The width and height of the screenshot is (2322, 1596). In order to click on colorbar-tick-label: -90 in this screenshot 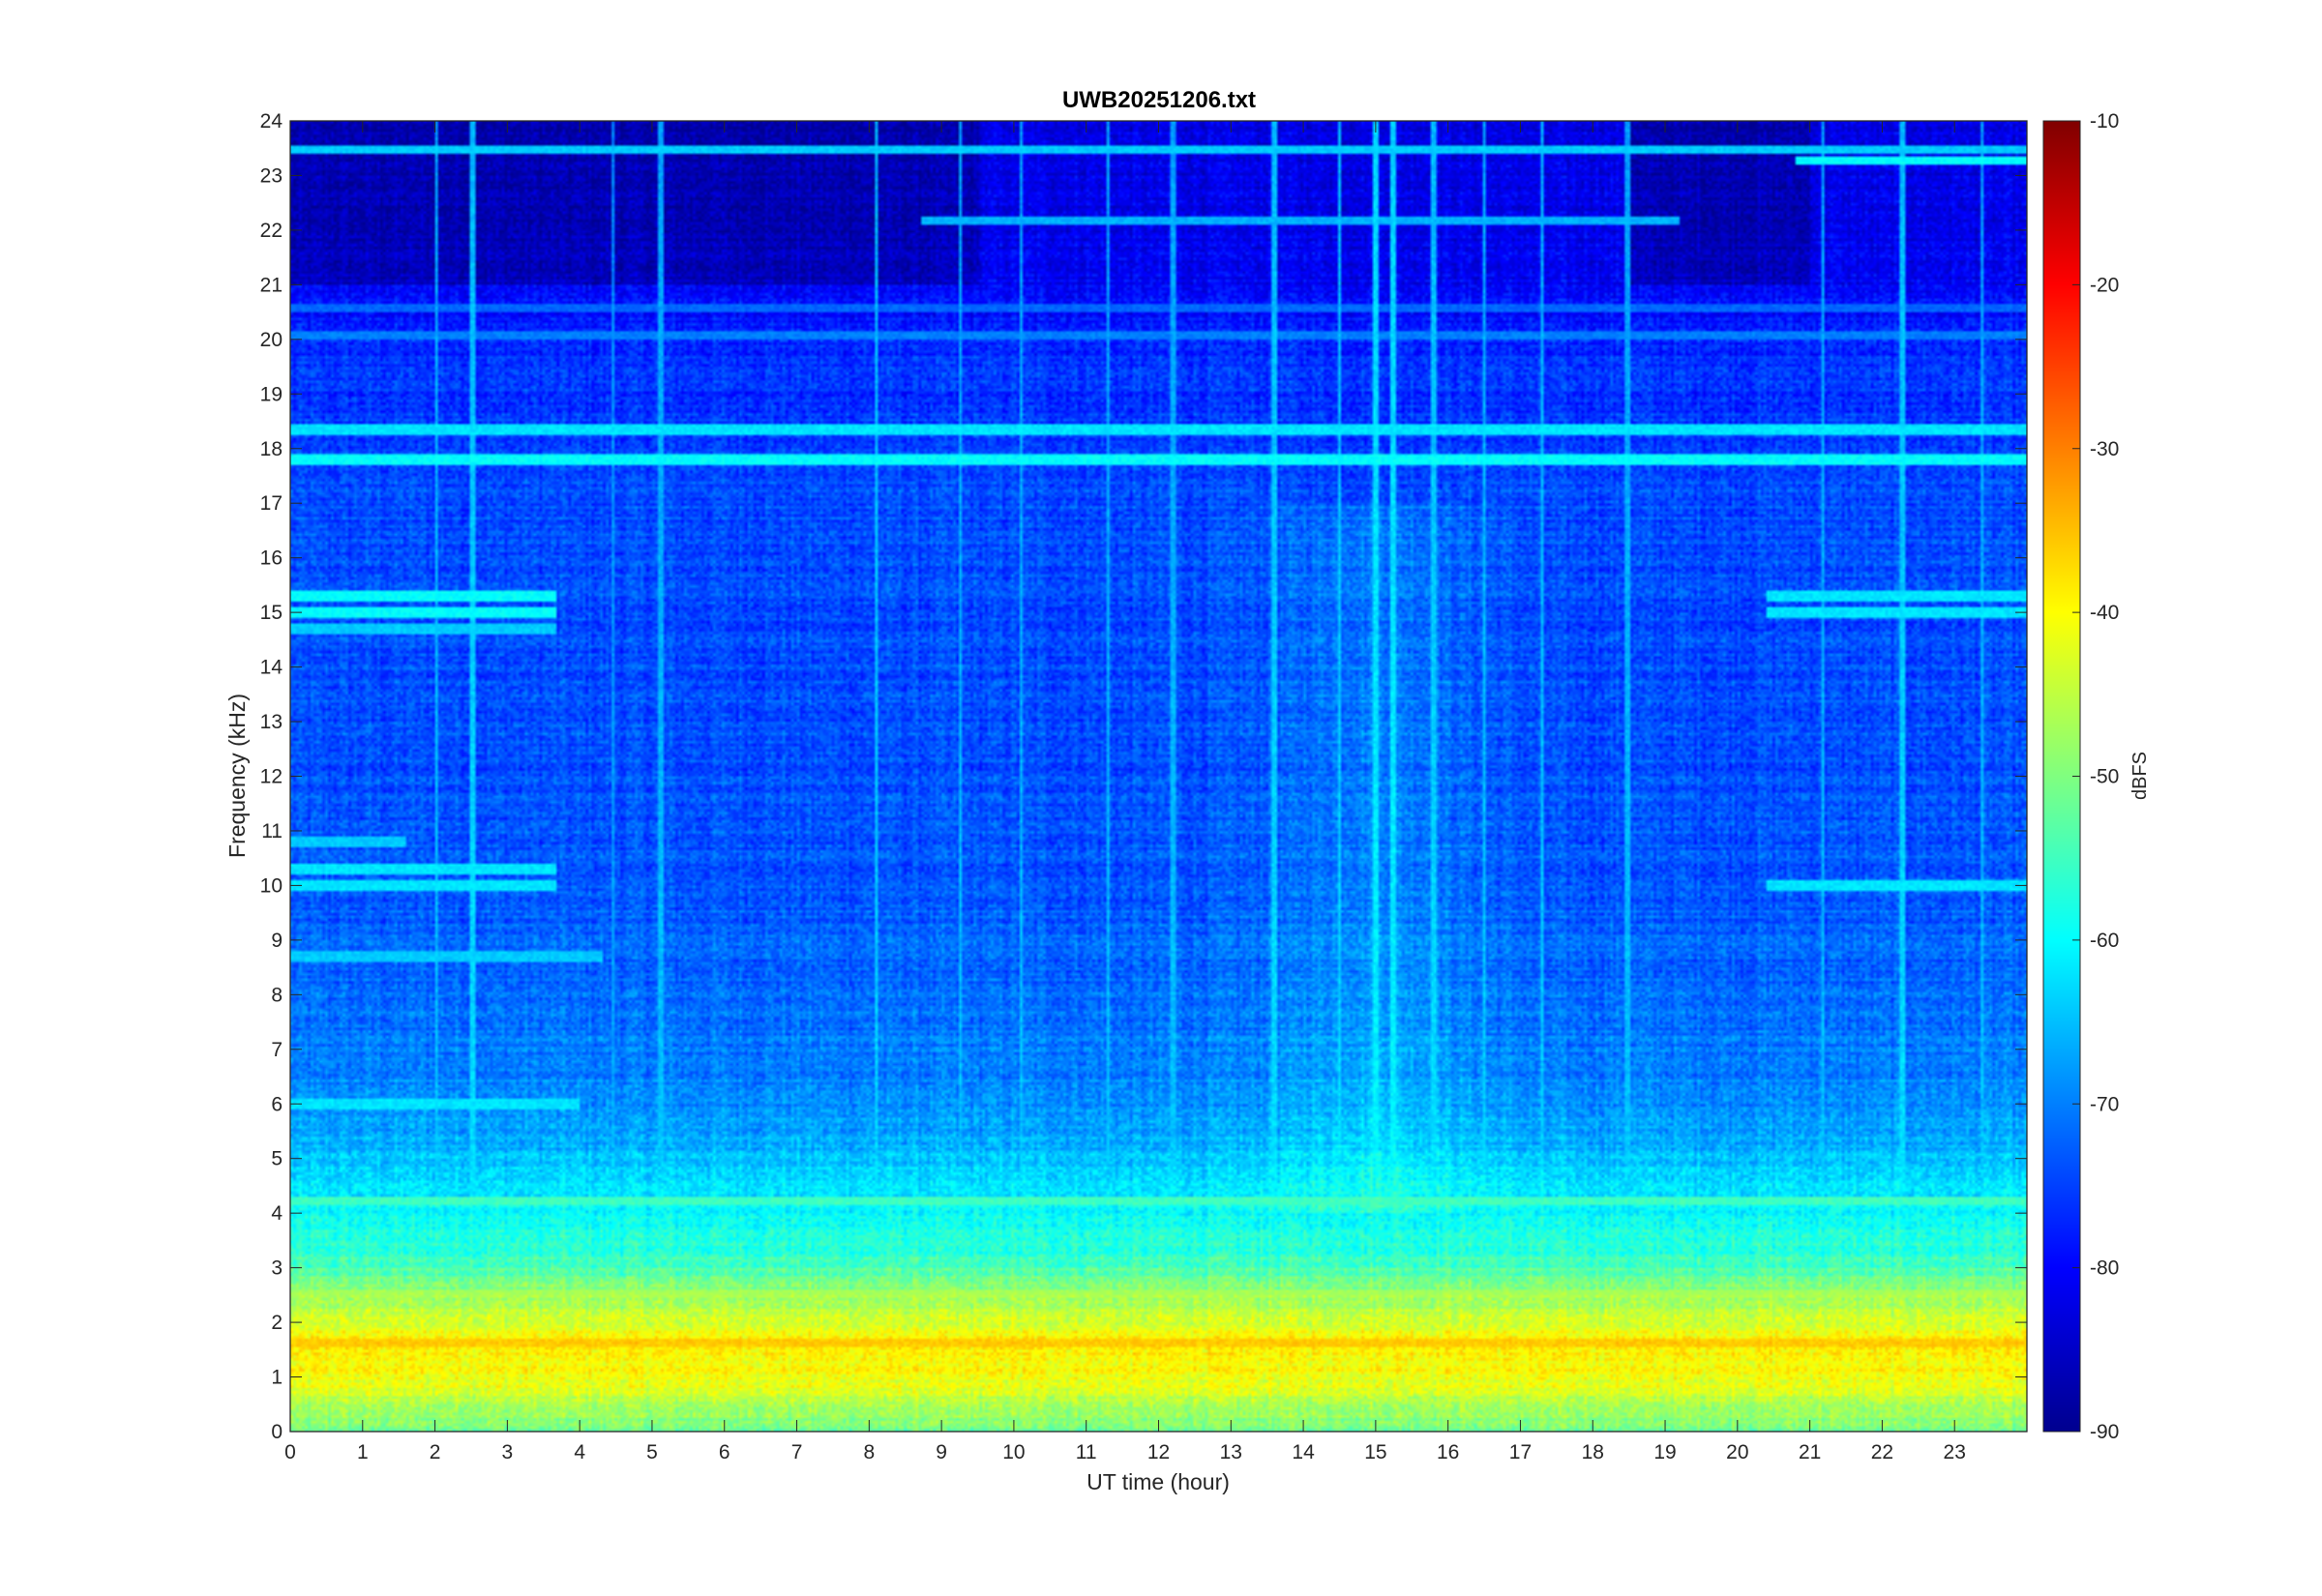, I will do `click(2104, 1432)`.